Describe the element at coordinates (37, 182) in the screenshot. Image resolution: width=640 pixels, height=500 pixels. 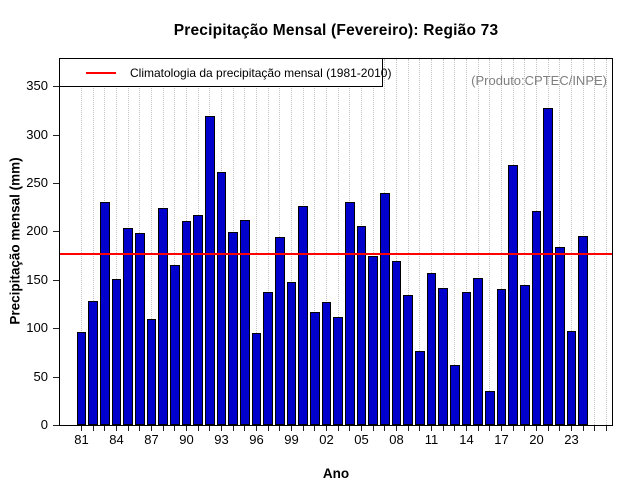
I see `y-tick-label: 250` at that location.